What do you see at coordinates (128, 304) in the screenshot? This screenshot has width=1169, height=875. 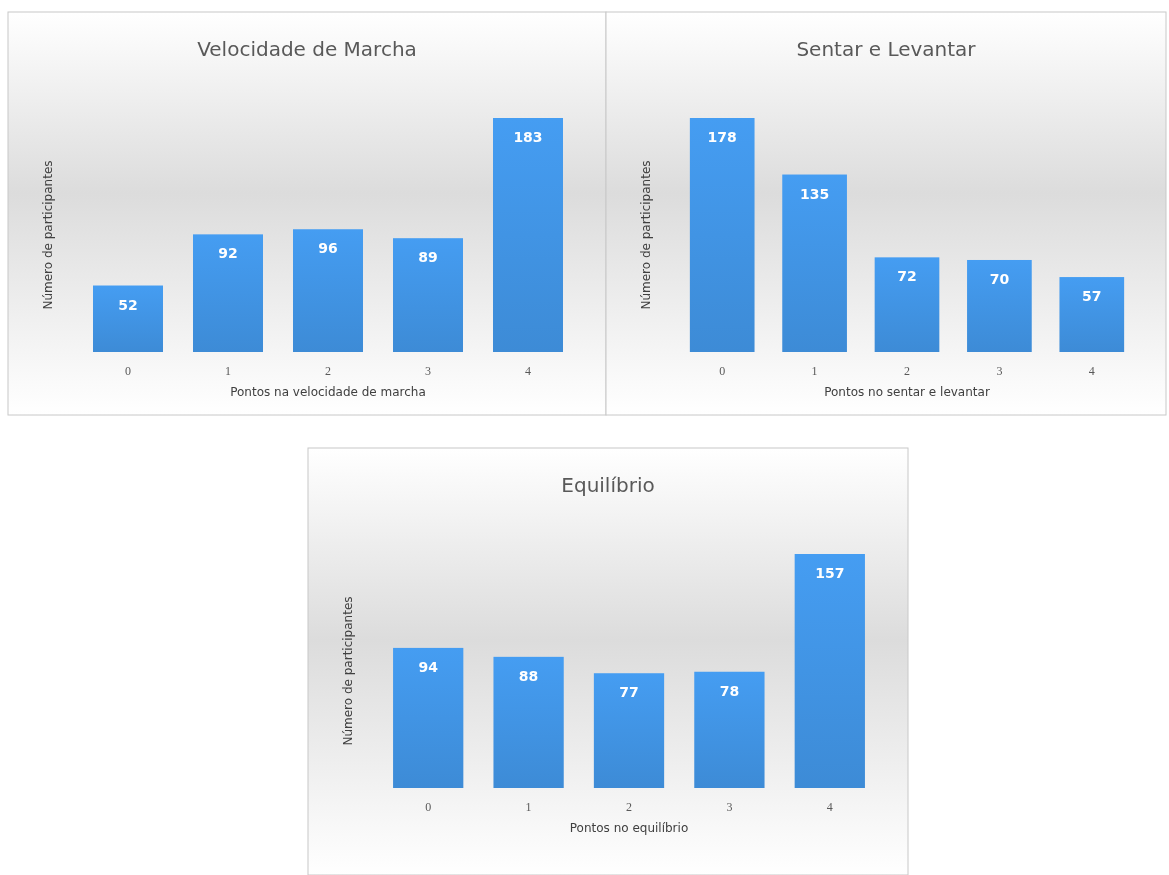 I see `data-label: 52` at bounding box center [128, 304].